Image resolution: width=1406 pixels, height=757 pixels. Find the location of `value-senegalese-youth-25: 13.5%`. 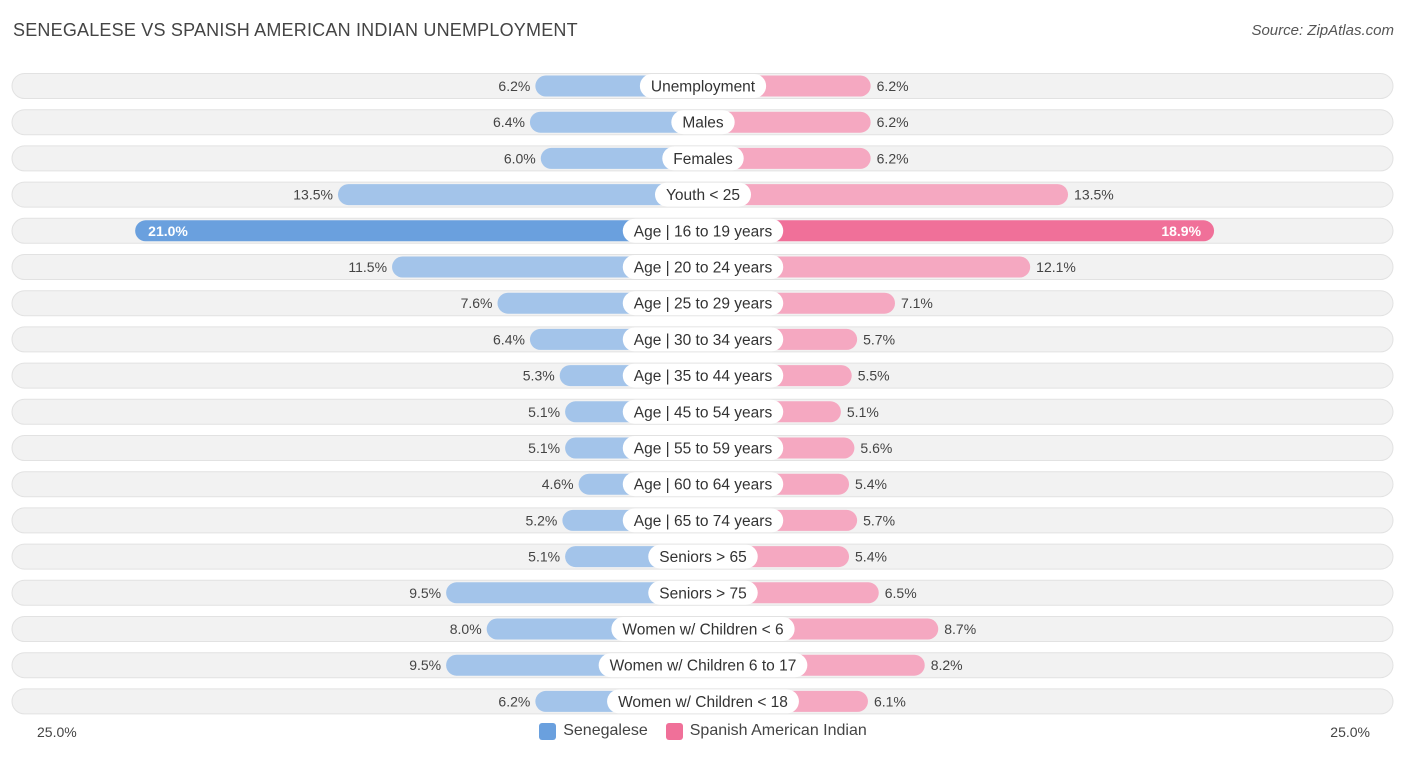

value-senegalese-youth-25: 13.5% is located at coordinates (313, 195).